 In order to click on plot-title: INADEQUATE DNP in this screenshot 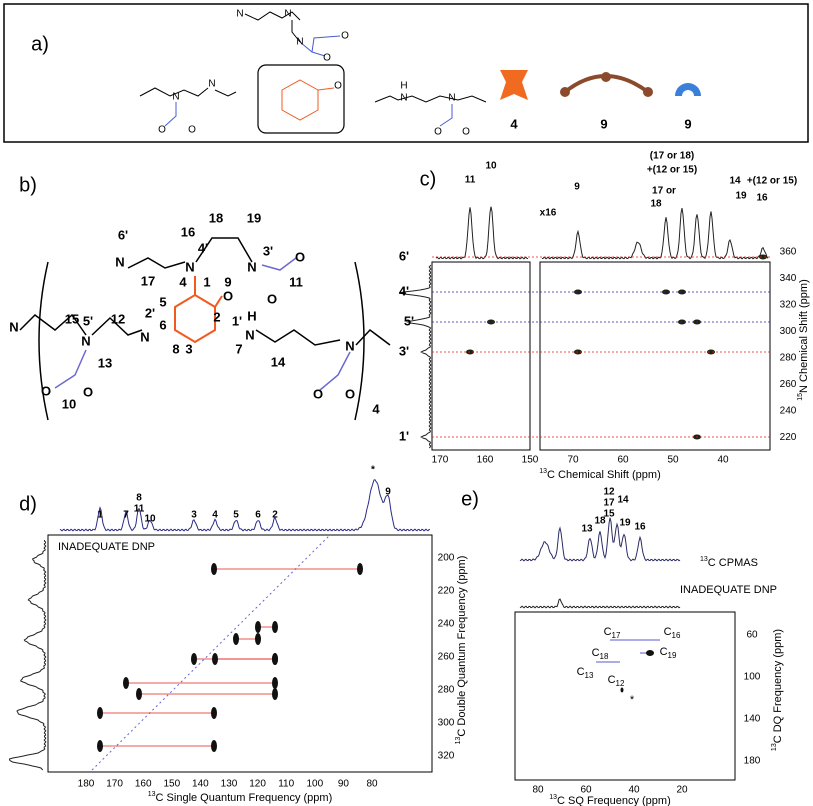, I will do `click(106, 547)`.